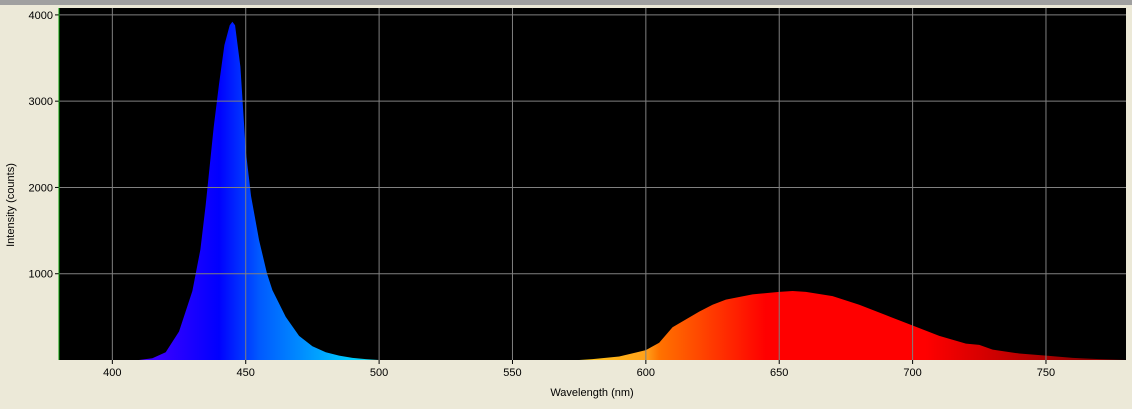 Image resolution: width=1132 pixels, height=409 pixels. What do you see at coordinates (591, 393) in the screenshot?
I see `x-axis-label: Wavelength (nm)` at bounding box center [591, 393].